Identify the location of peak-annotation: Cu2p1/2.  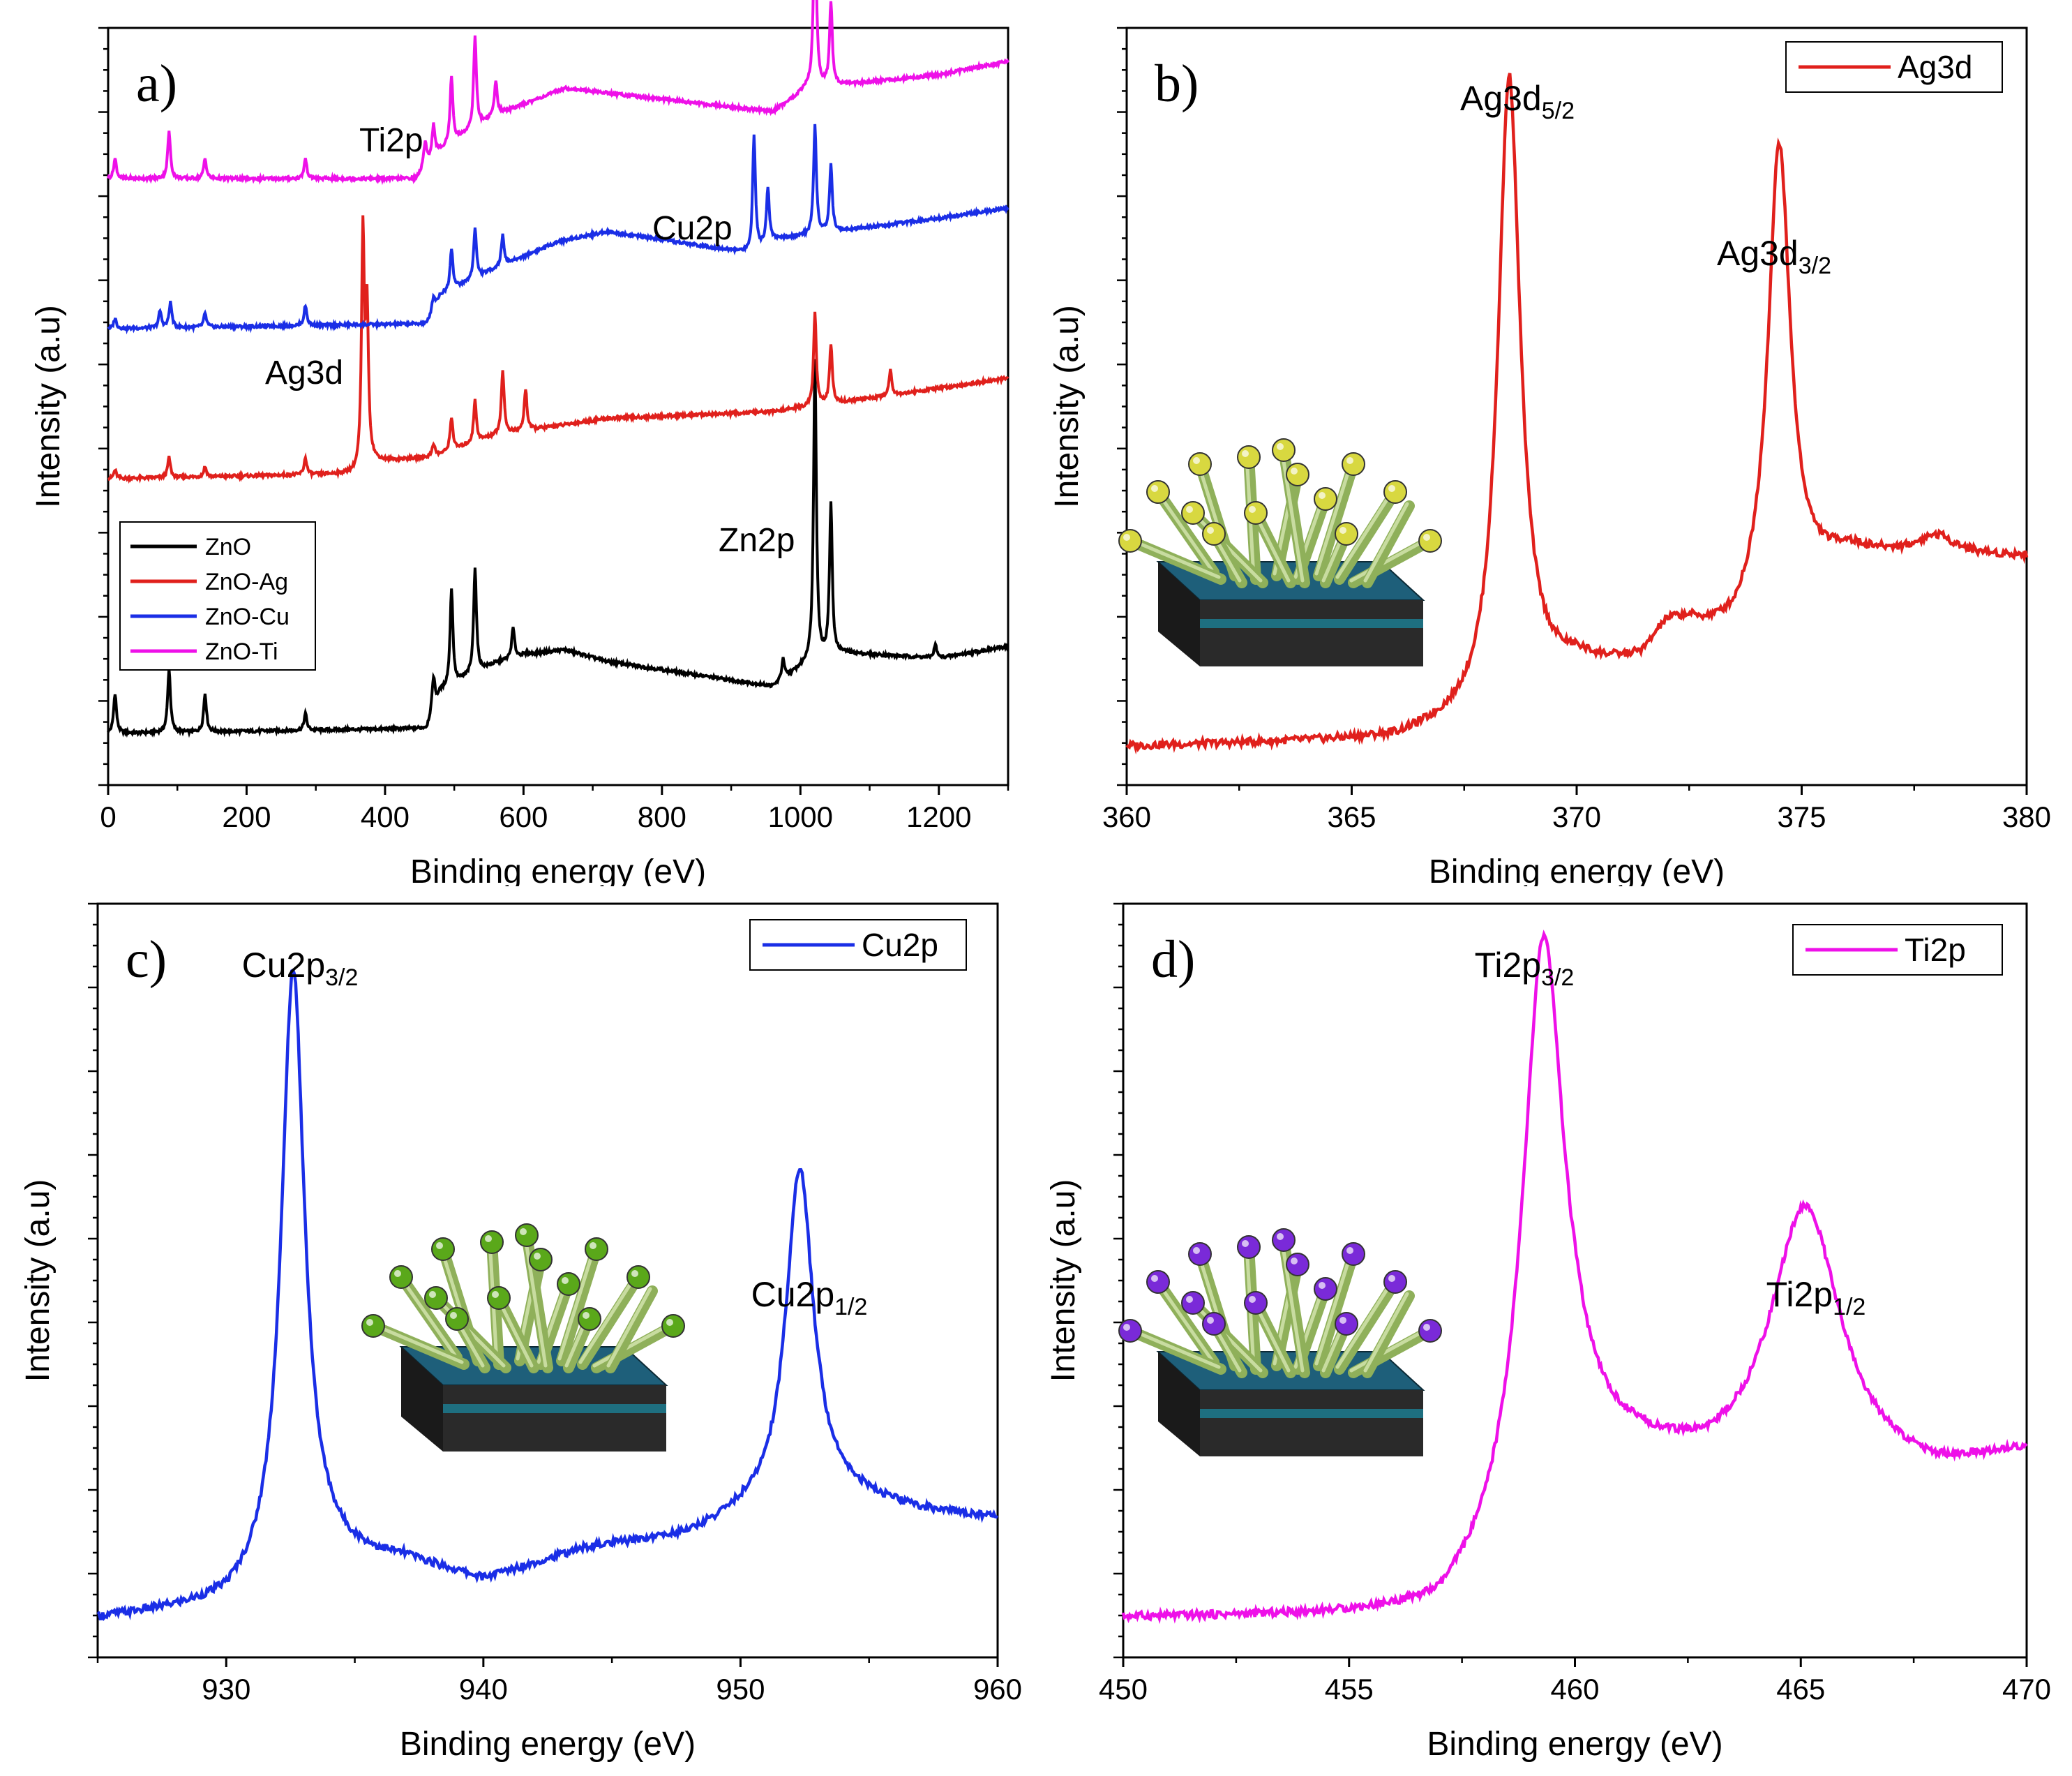
(809, 1297).